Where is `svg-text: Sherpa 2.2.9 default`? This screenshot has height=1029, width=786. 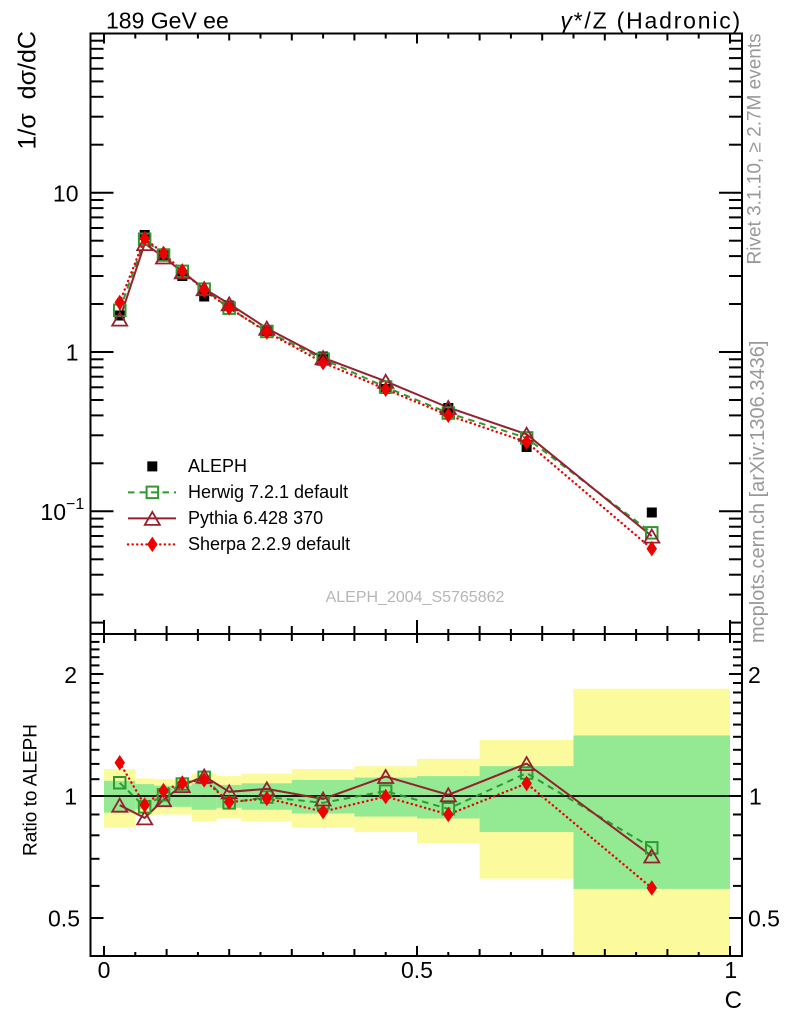
svg-text: Sherpa 2.2.9 default is located at coordinates (269, 544).